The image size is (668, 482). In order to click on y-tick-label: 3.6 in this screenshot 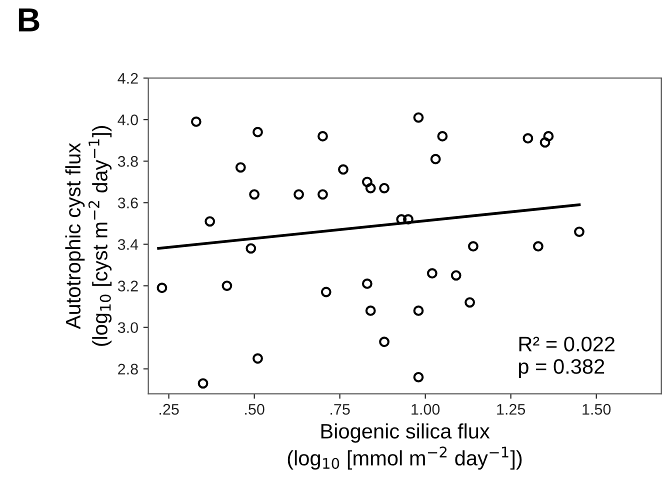, I will do `click(128, 203)`.